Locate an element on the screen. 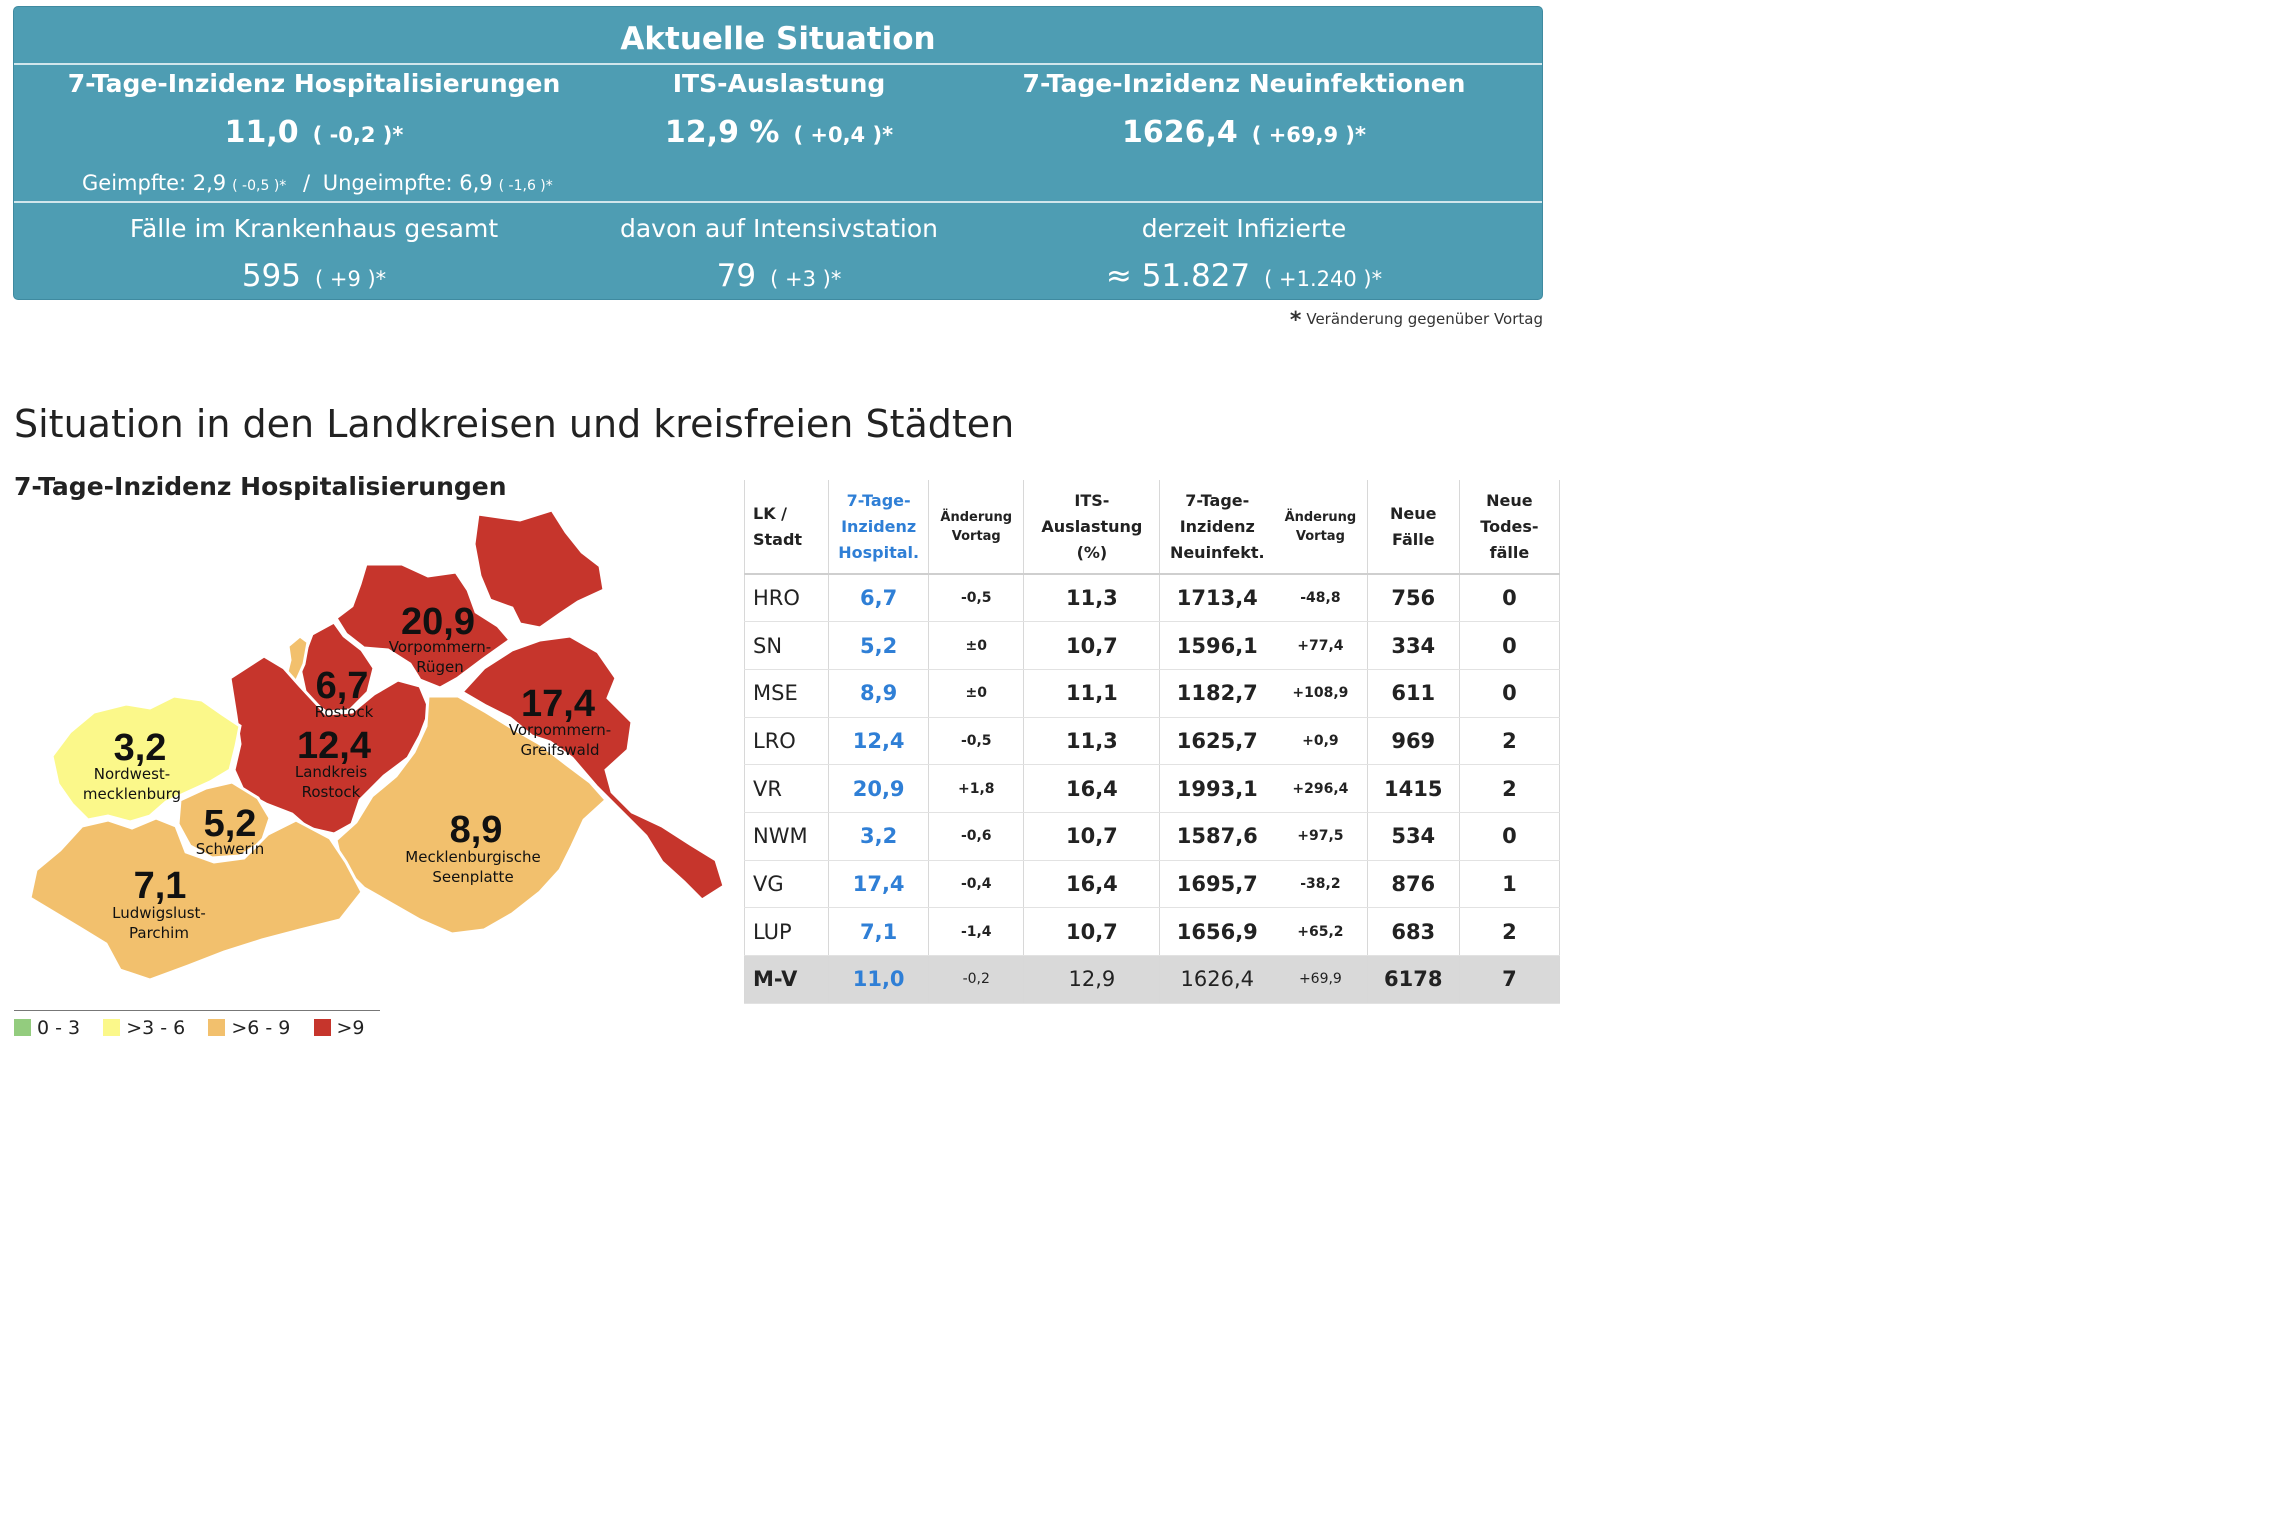 This screenshot has width=2296, height=1520. icu-change: ( +3 )* is located at coordinates (806, 279).